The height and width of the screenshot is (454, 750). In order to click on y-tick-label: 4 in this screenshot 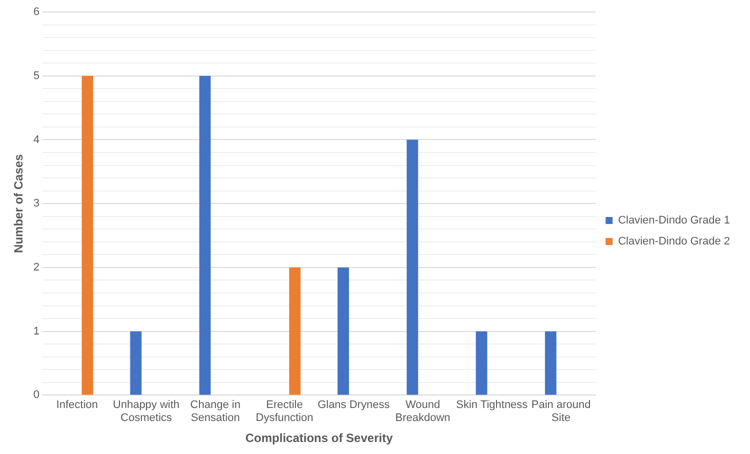, I will do `click(36, 140)`.